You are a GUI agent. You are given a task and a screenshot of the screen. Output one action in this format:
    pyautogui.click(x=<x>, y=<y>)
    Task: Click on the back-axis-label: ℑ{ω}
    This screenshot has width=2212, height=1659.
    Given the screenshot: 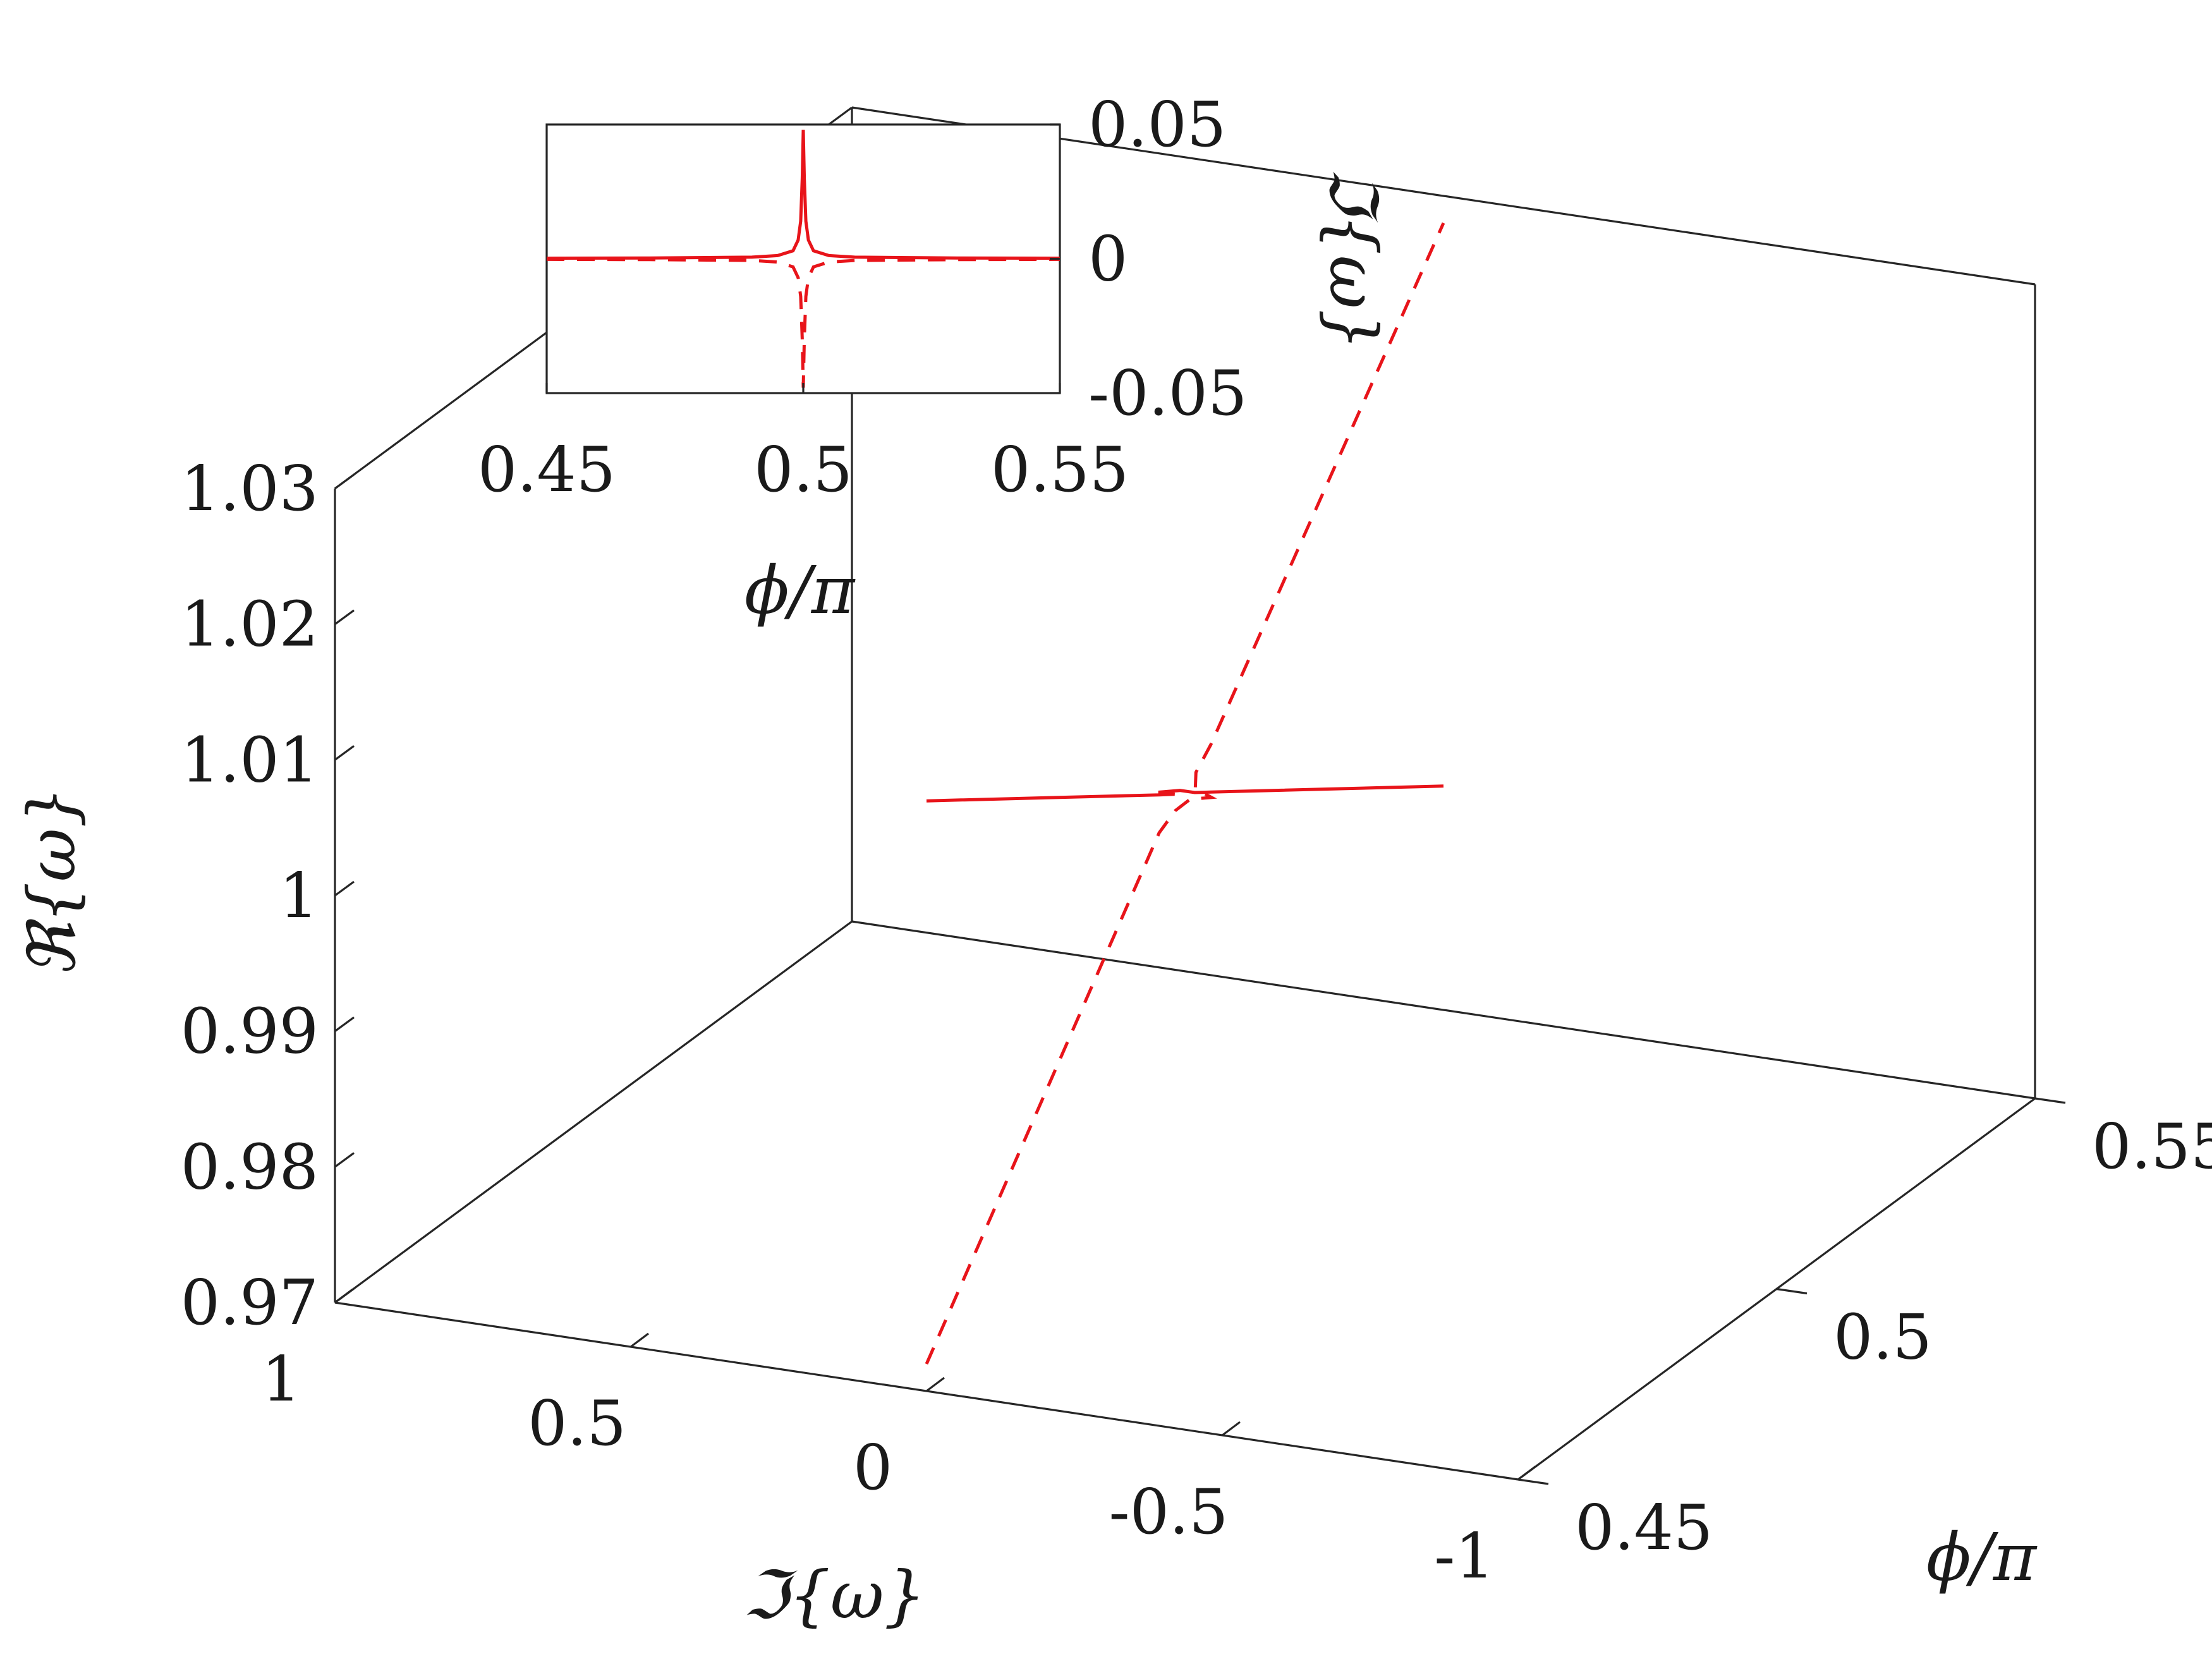 What is the action you would take?
    pyautogui.click(x=1353, y=259)
    